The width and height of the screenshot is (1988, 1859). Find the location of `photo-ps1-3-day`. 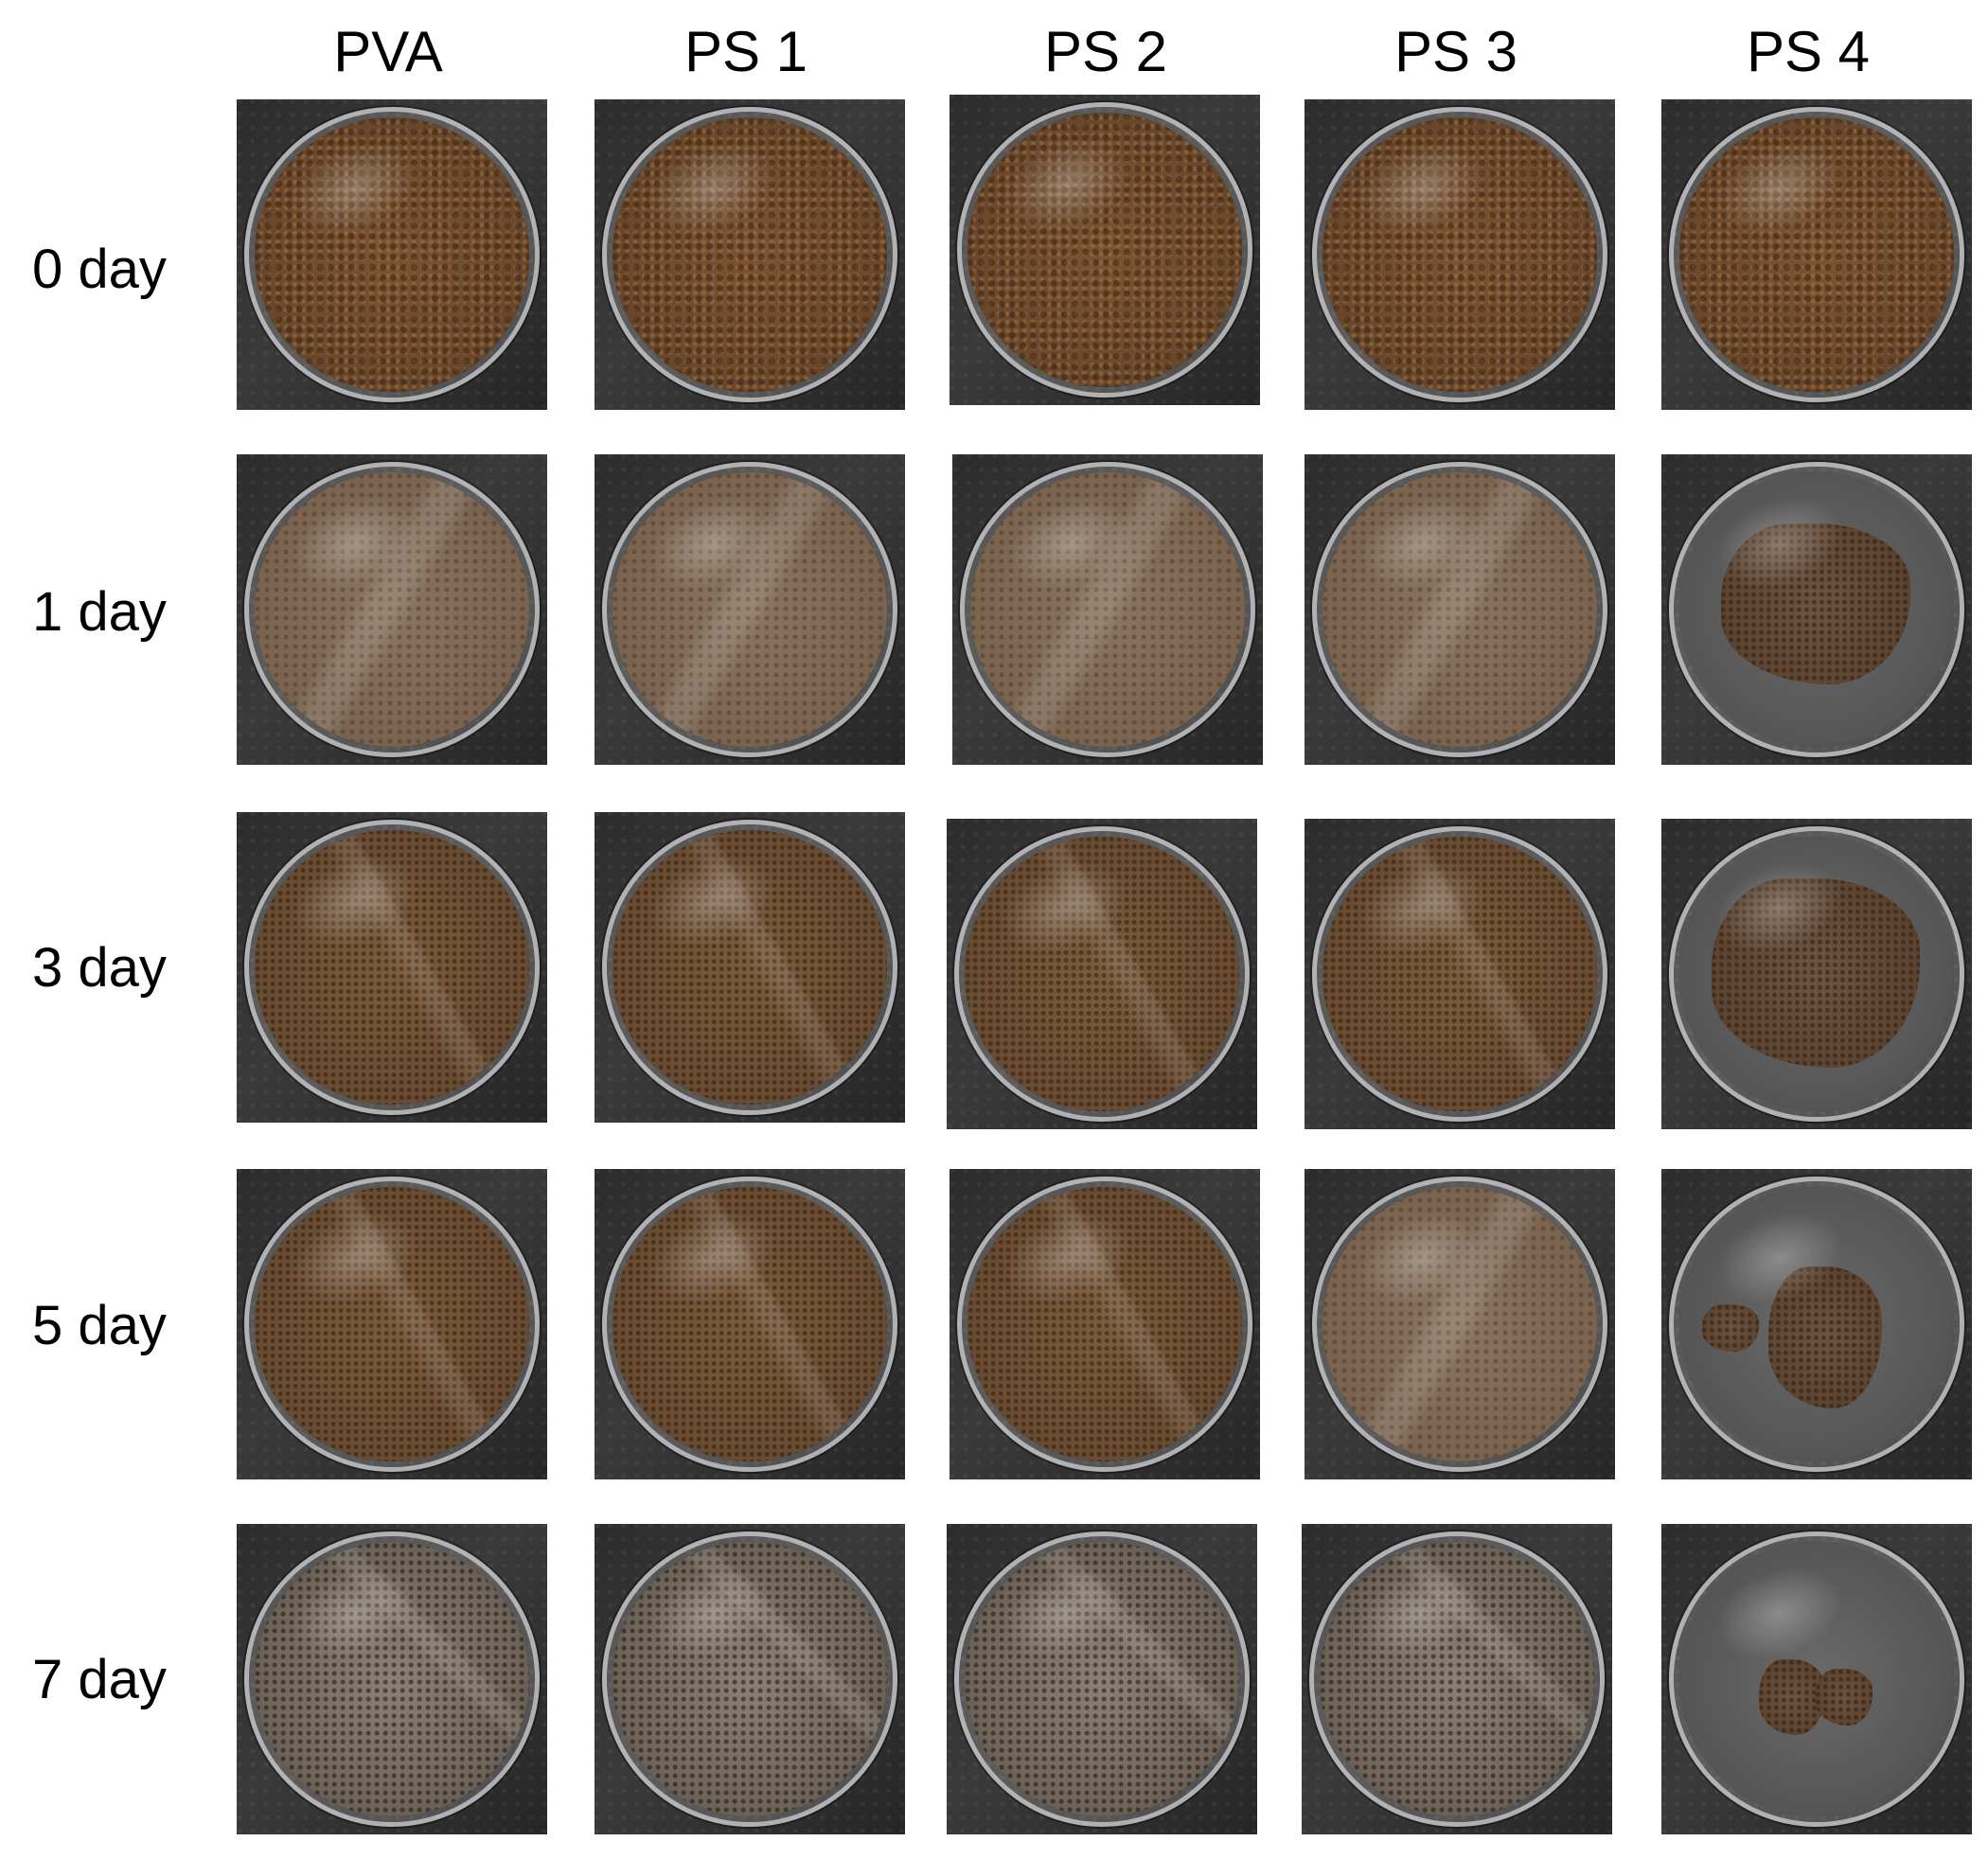

photo-ps1-3-day is located at coordinates (750, 967).